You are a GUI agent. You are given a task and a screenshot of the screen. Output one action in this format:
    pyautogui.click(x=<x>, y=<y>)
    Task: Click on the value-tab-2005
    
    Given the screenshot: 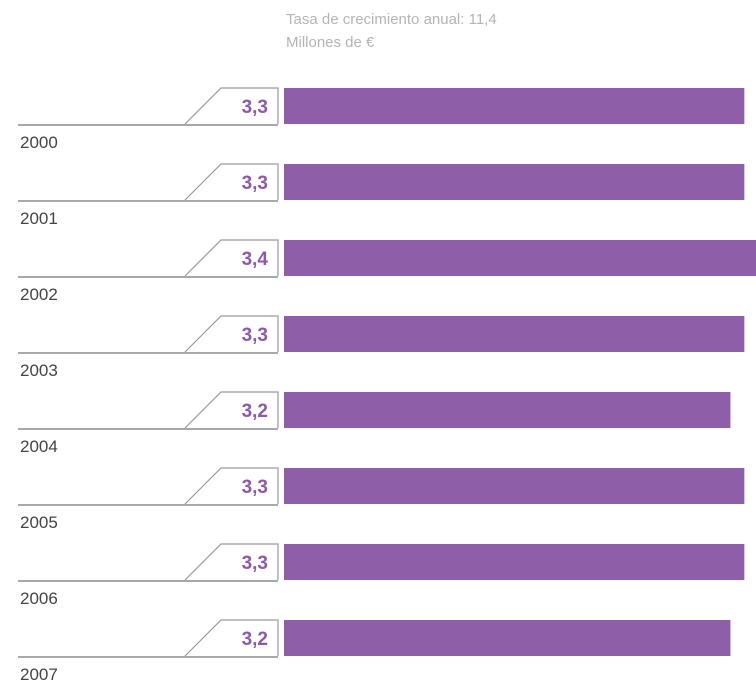 What is the action you would take?
    pyautogui.click(x=231, y=486)
    